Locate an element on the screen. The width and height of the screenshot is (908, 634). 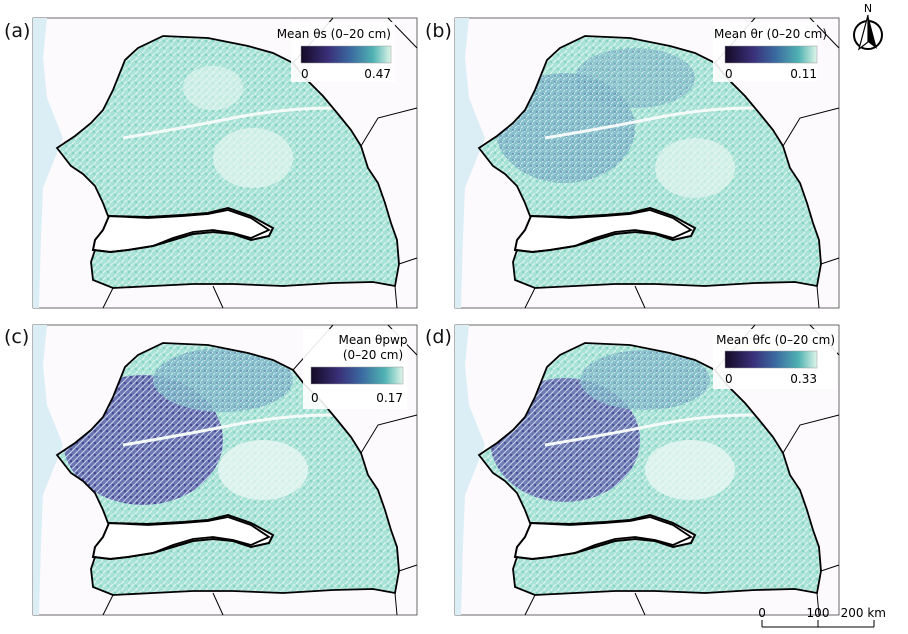
legend-c: Mean θpwp (0–20 cm) 0 0.17 is located at coordinates (355, 369).